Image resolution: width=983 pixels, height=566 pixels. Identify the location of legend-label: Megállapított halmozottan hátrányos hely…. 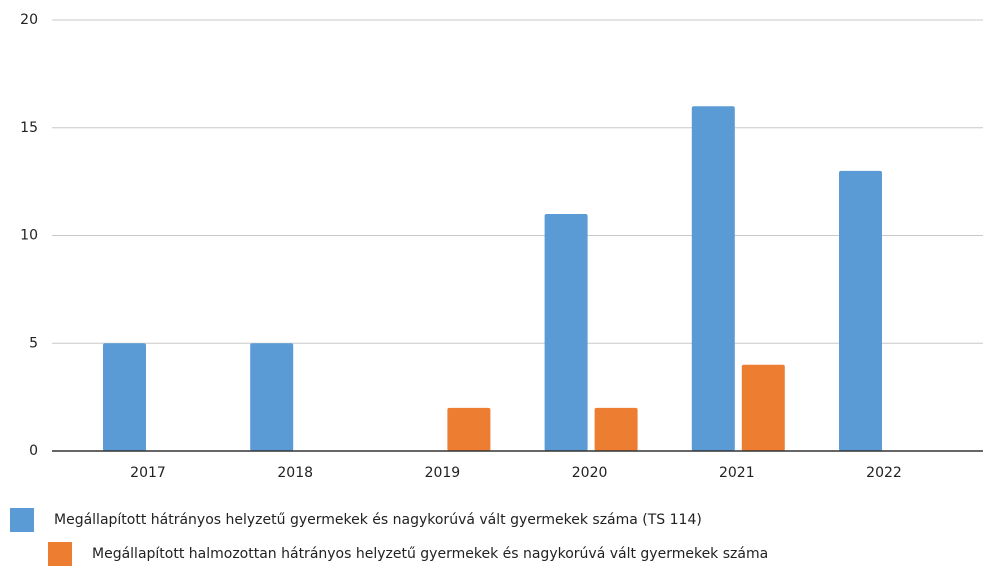
(430, 554).